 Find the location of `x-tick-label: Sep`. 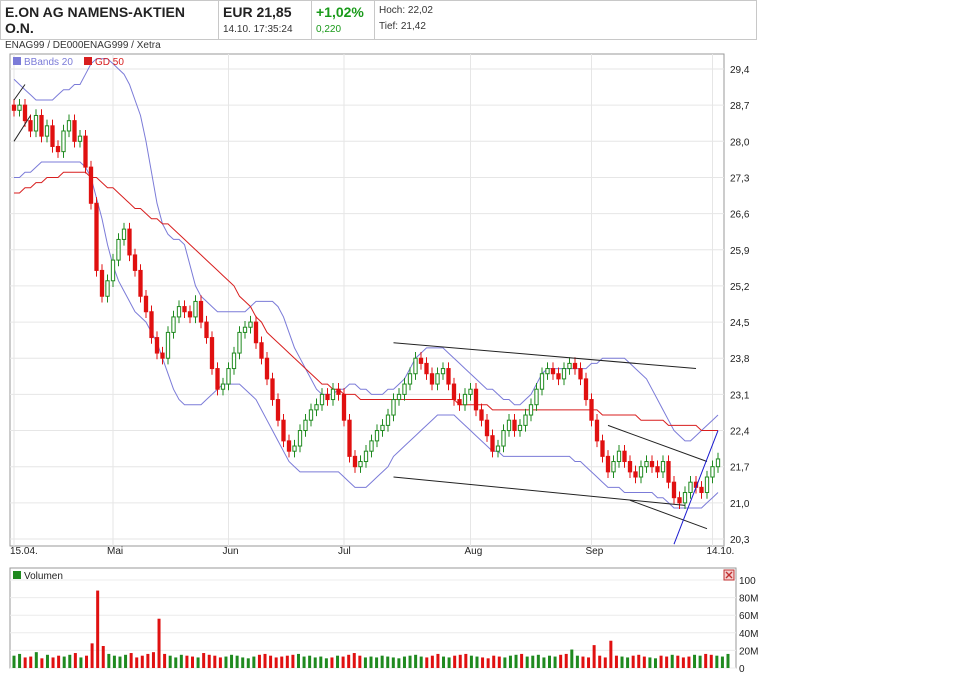

x-tick-label: Sep is located at coordinates (595, 551).